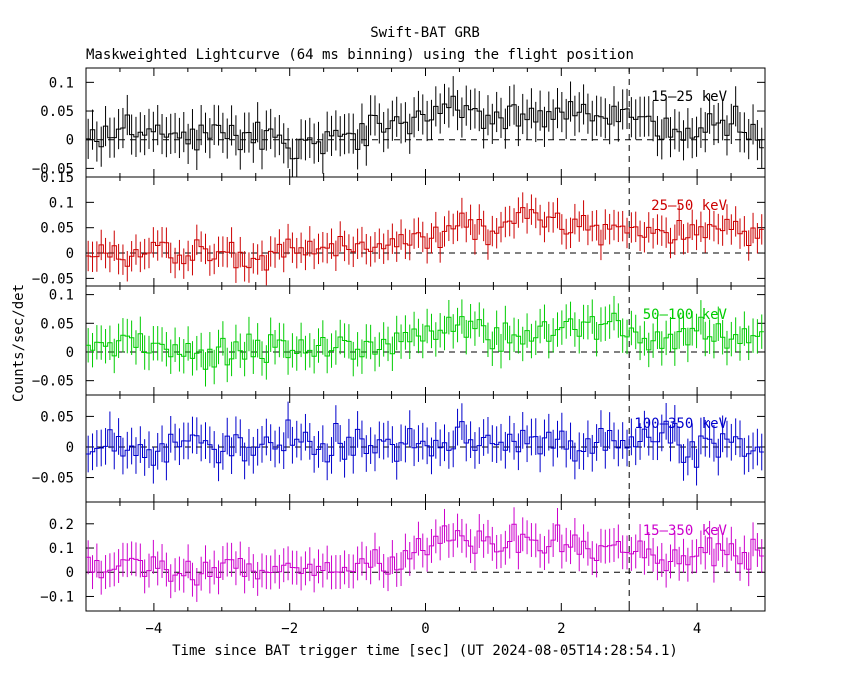 The image size is (850, 680). I want to click on x-tick-label: −2, so click(289, 629).